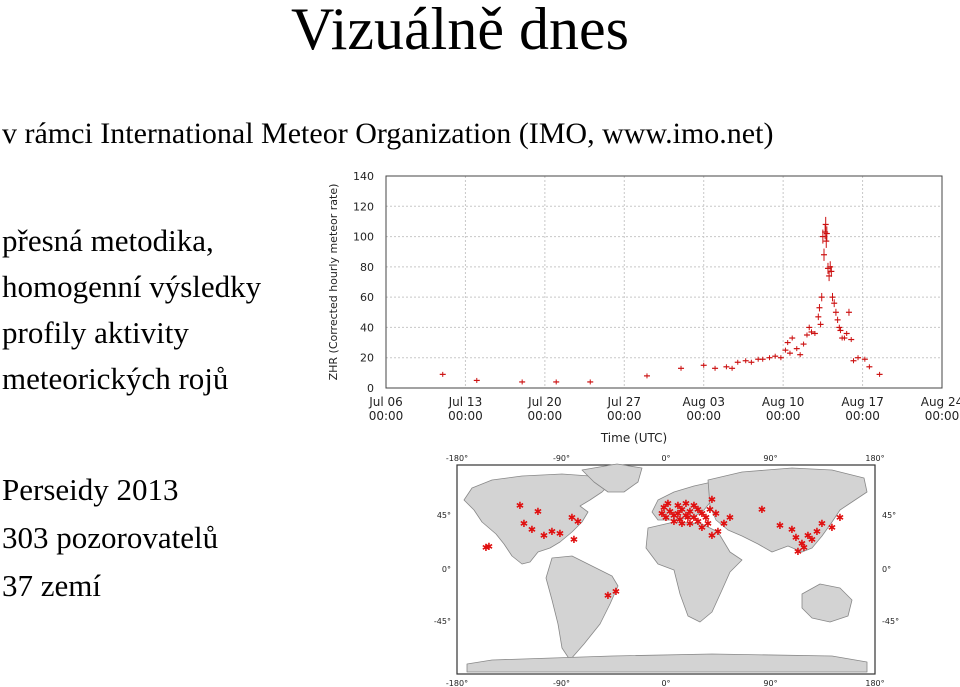  What do you see at coordinates (770, 458) in the screenshot?
I see `longitude-label: 90°` at bounding box center [770, 458].